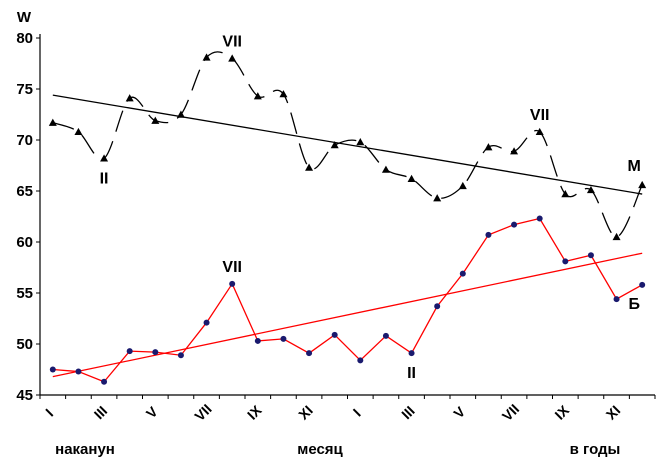 The width and height of the screenshot is (657, 462). Describe the element at coordinates (24, 242) in the screenshot. I see `y-tick-label: 60` at that location.